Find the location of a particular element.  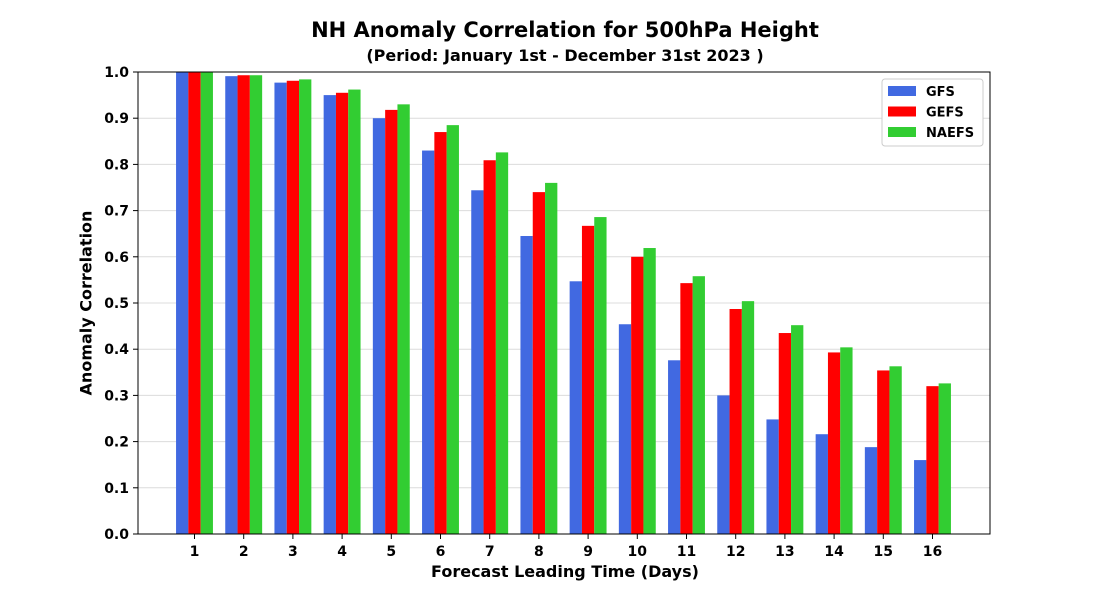

x-tick-label: 3 is located at coordinates (293, 552).